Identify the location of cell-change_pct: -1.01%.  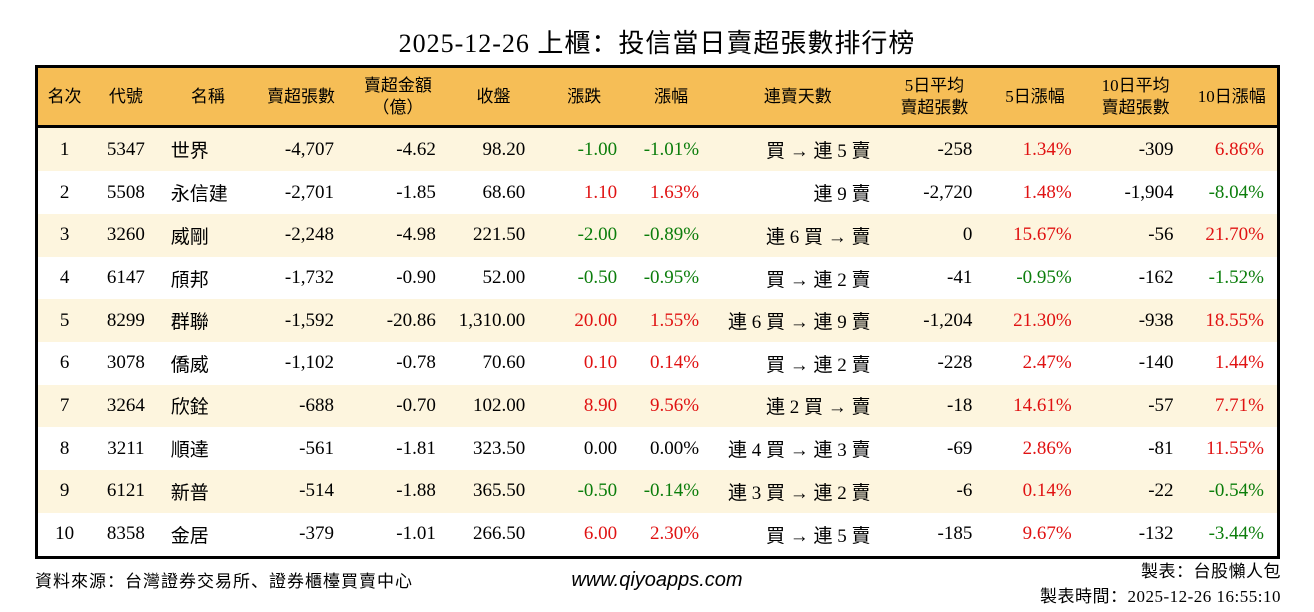
(671, 149).